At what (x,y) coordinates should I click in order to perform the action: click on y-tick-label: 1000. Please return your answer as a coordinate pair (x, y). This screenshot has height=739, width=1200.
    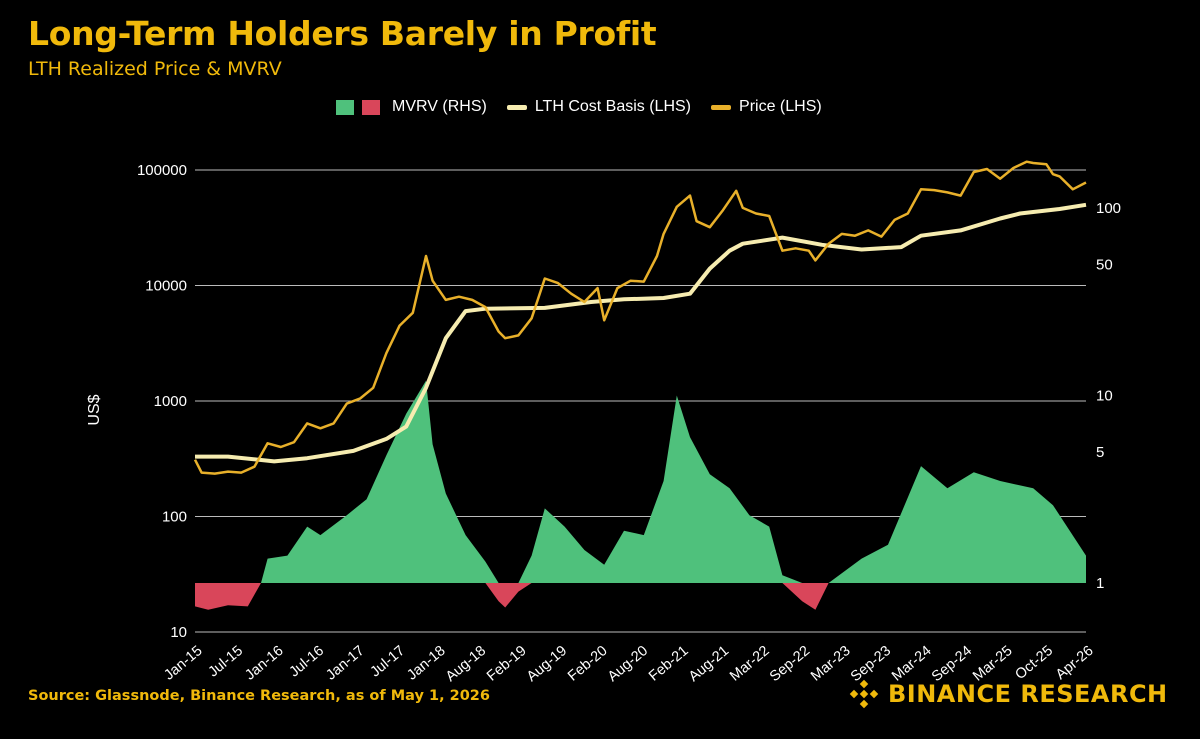
    Looking at the image, I should click on (170, 401).